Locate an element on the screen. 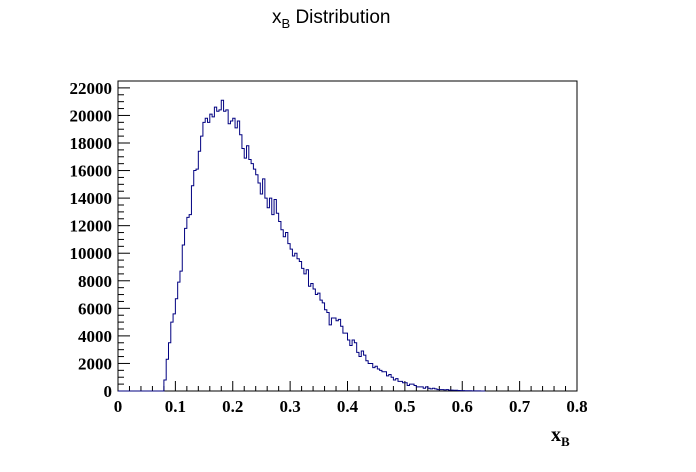 This screenshot has width=696, height=472. x-tick-label: 0.8 is located at coordinates (576, 406).